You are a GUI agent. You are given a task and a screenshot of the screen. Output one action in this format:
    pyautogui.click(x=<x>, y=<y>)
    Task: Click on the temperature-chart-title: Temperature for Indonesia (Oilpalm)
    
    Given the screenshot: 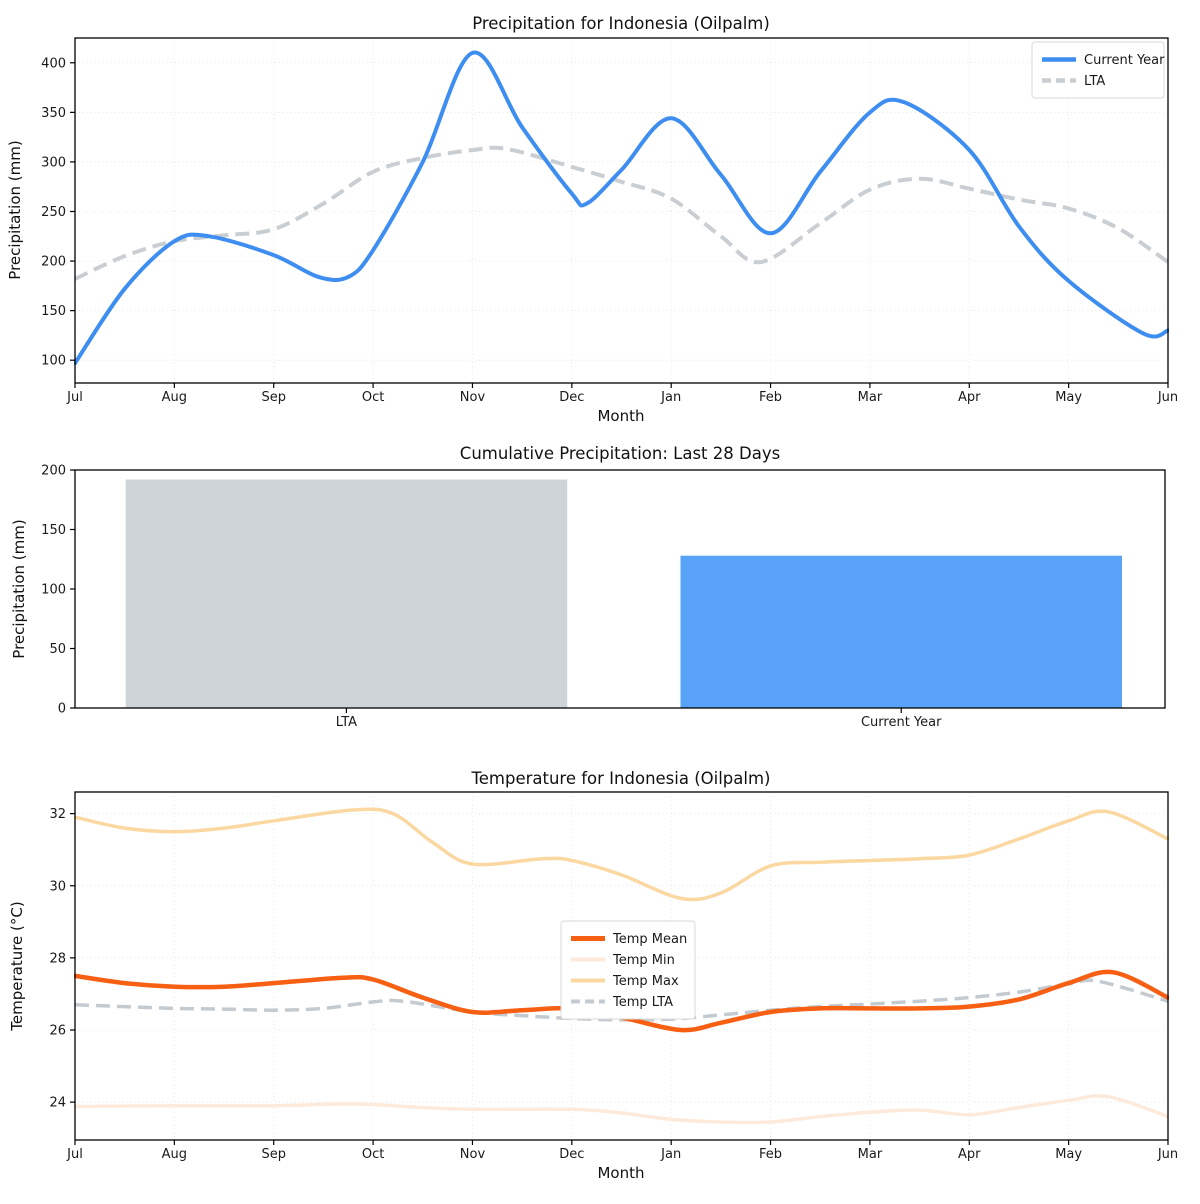 What is the action you would take?
    pyautogui.click(x=620, y=778)
    